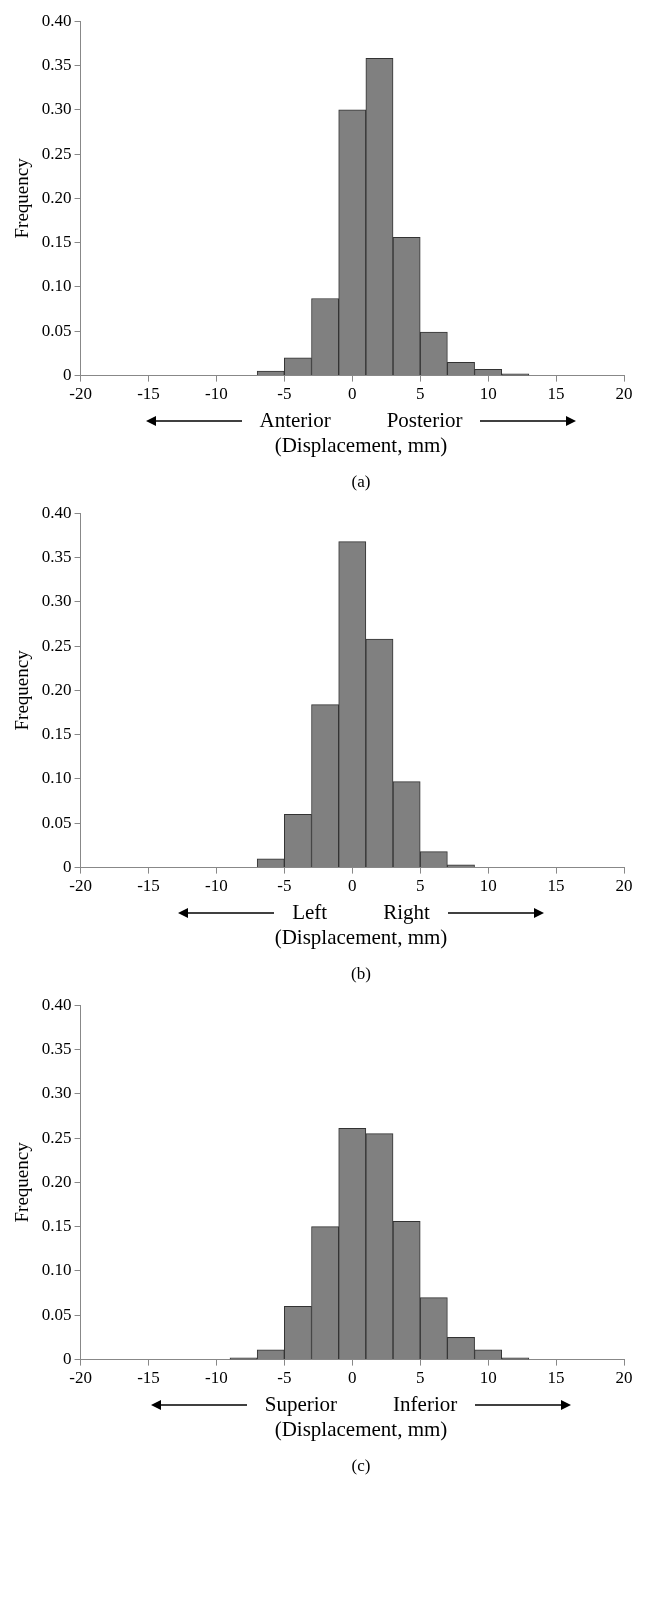 This screenshot has width=654, height=1598. I want to click on text: (a), so click(361, 482).